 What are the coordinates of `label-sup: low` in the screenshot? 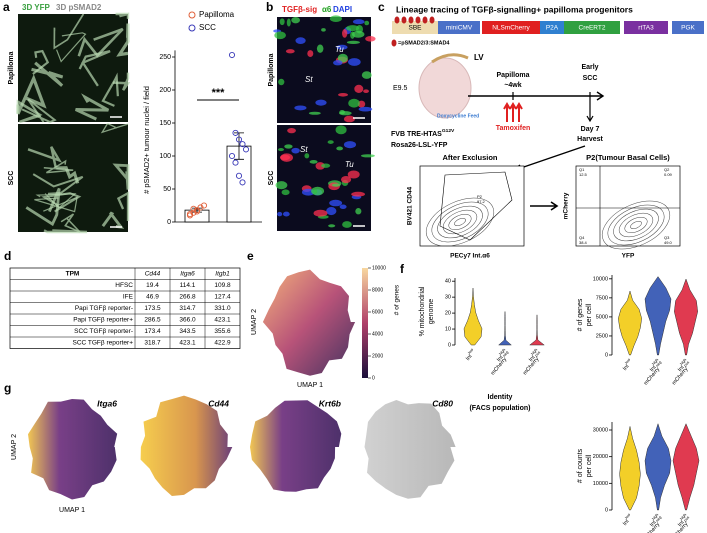 It's located at (627, 516).